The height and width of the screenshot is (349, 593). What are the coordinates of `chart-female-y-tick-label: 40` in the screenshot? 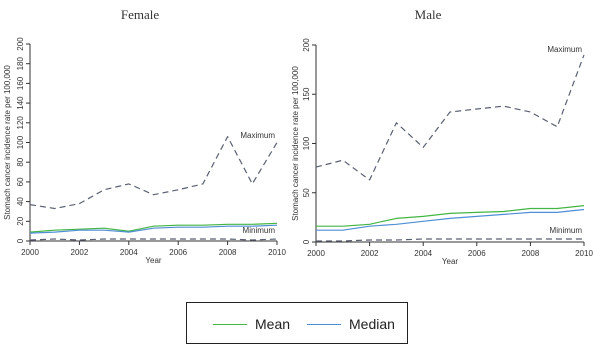 It's located at (20, 201).